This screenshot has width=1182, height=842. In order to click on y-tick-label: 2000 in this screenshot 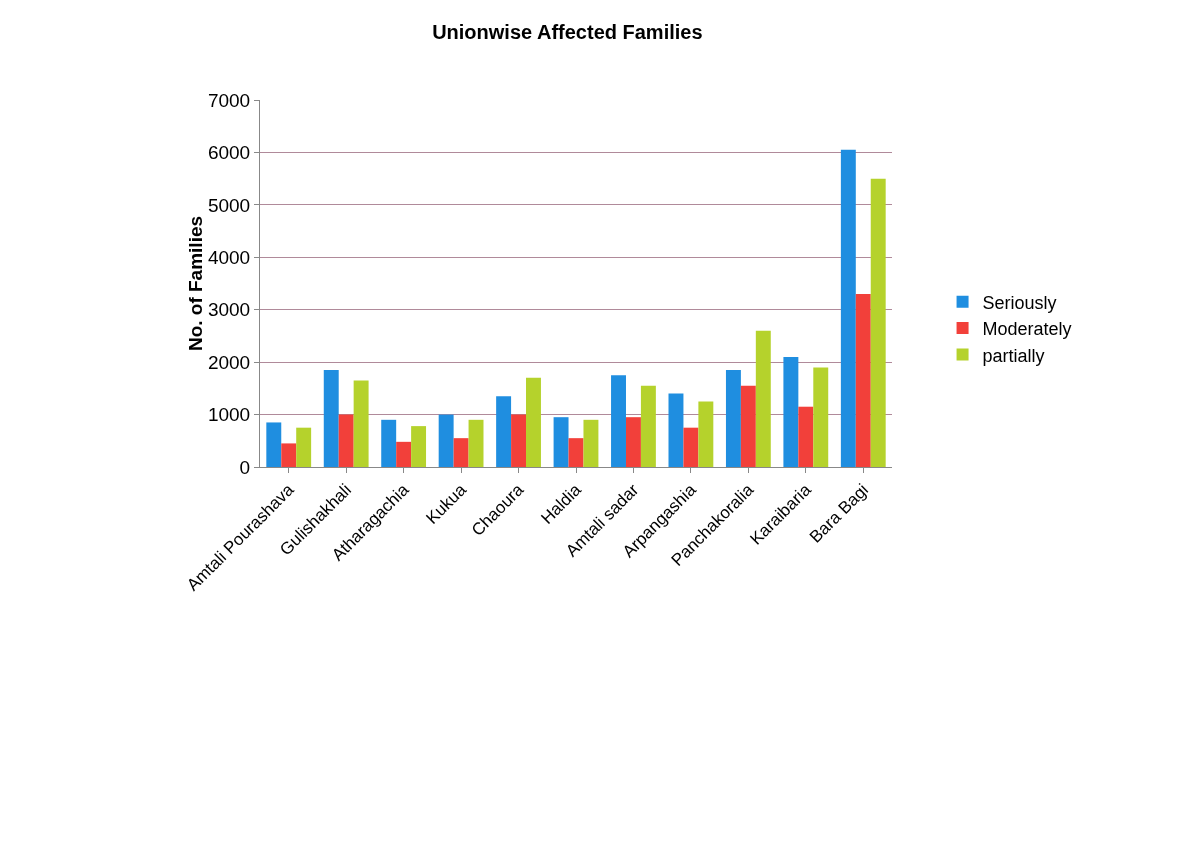, I will do `click(229, 362)`.